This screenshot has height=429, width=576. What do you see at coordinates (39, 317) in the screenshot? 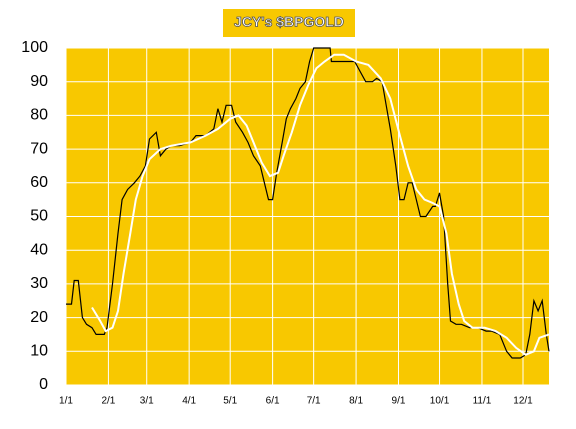
I see `y-tick-label: 20` at bounding box center [39, 317].